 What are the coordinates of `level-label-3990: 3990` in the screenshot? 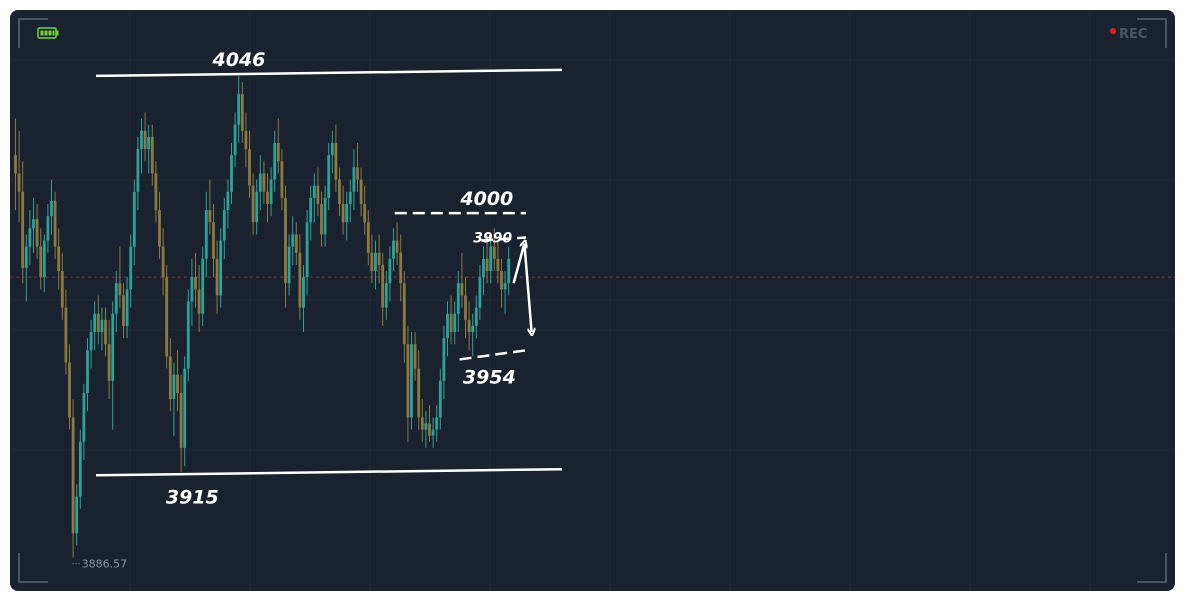 It's located at (492, 239).